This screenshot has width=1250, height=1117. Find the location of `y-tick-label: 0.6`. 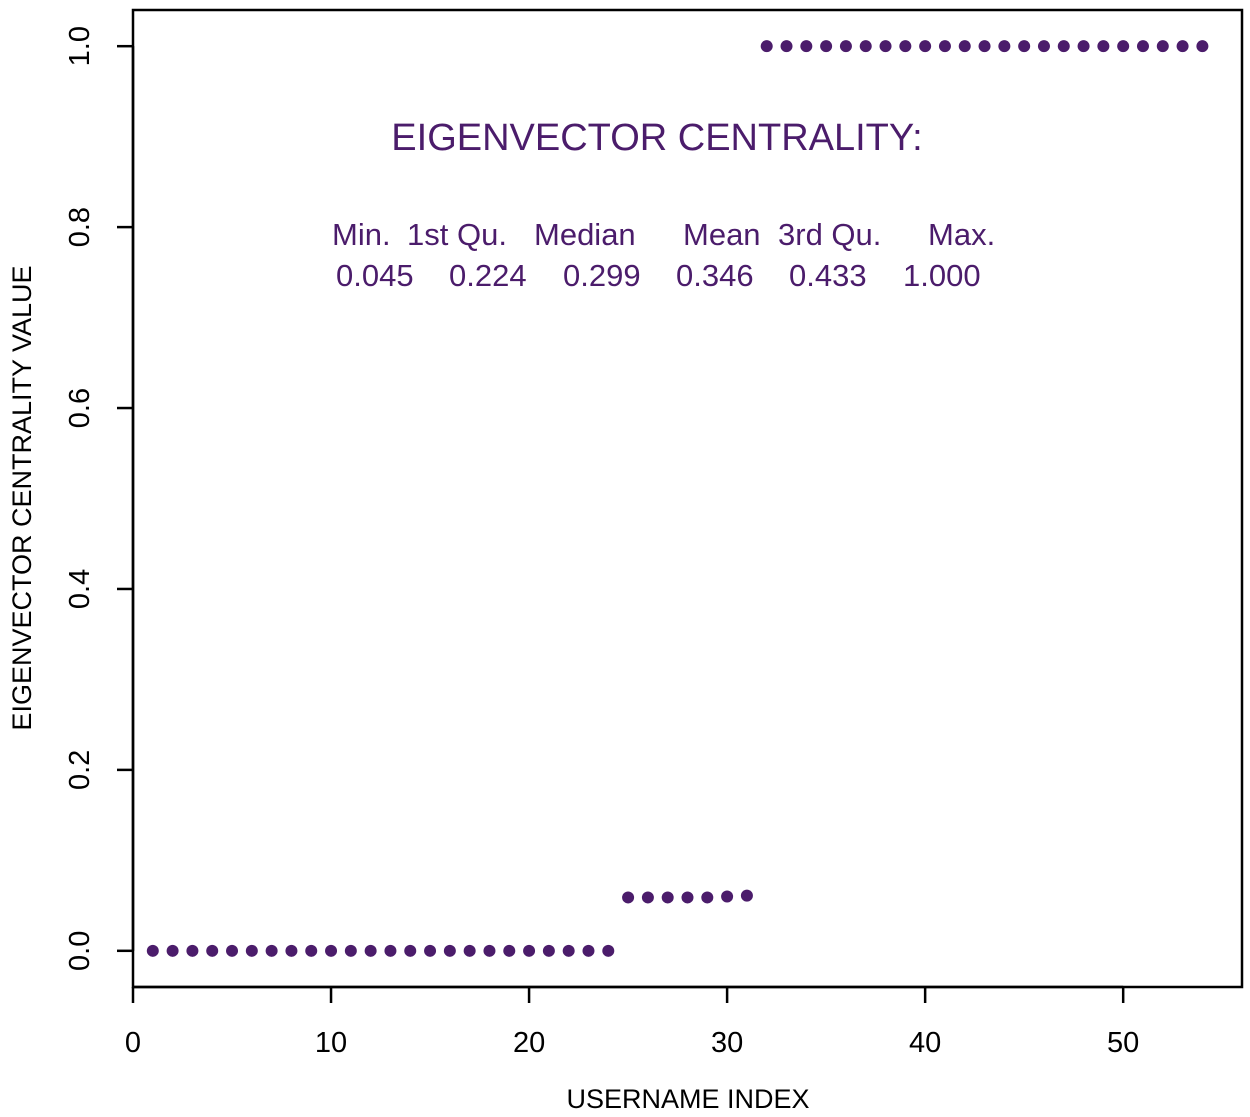

y-tick-label: 0.6 is located at coordinates (80, 408).